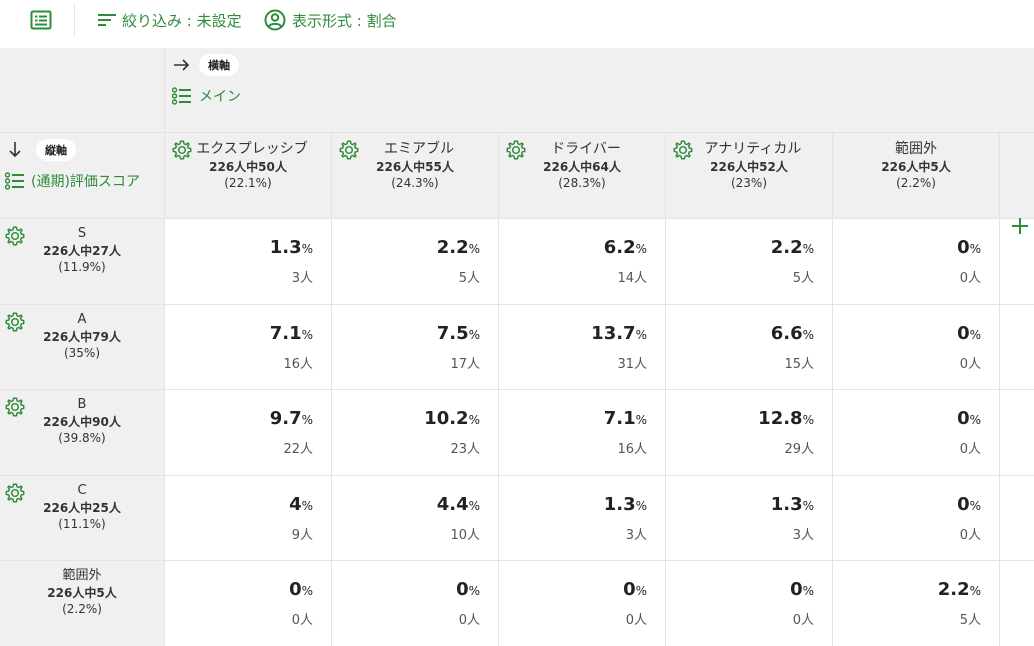 The image size is (1034, 646). What do you see at coordinates (301, 504) in the screenshot?
I see `cell-percent: 4%` at bounding box center [301, 504].